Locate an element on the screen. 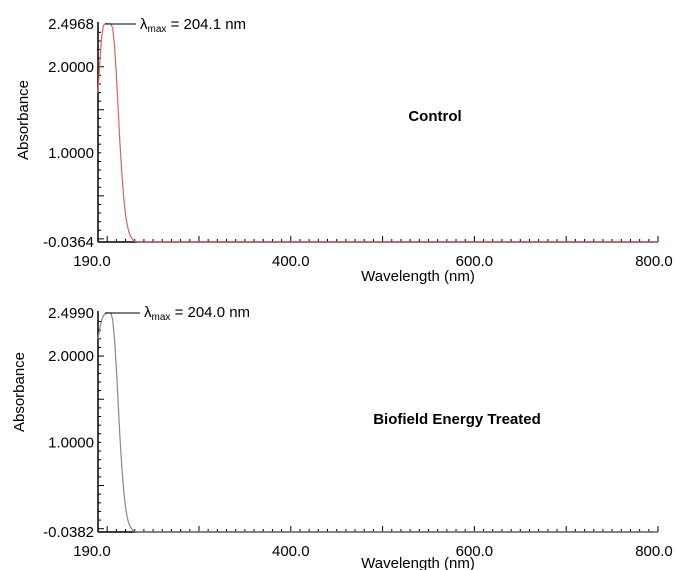 The width and height of the screenshot is (679, 570). y-tick-label: 2.4968 is located at coordinates (71, 24).